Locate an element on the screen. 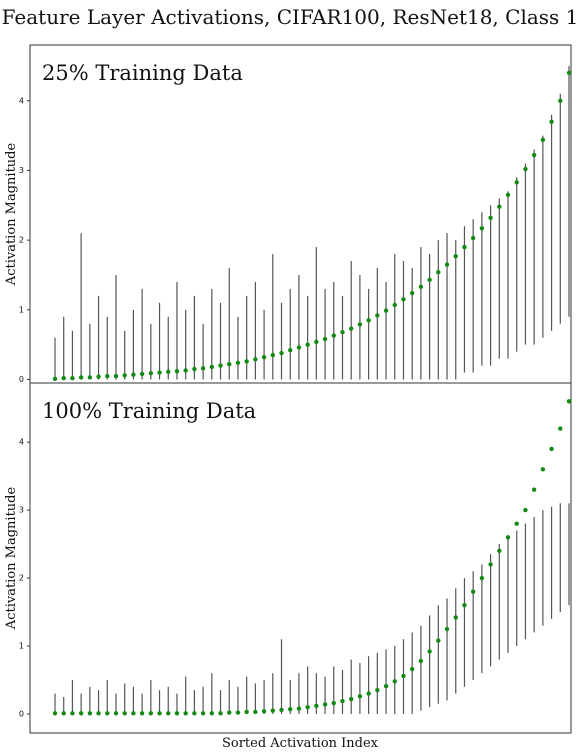  x-axis-label: Sorted Activation Index is located at coordinates (300, 743).